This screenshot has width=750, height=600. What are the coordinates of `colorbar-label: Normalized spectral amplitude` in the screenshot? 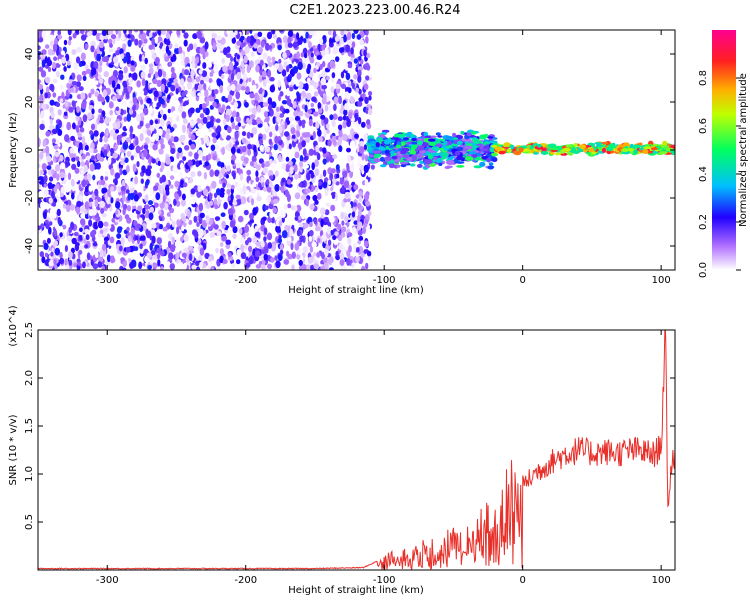 It's located at (743, 150).